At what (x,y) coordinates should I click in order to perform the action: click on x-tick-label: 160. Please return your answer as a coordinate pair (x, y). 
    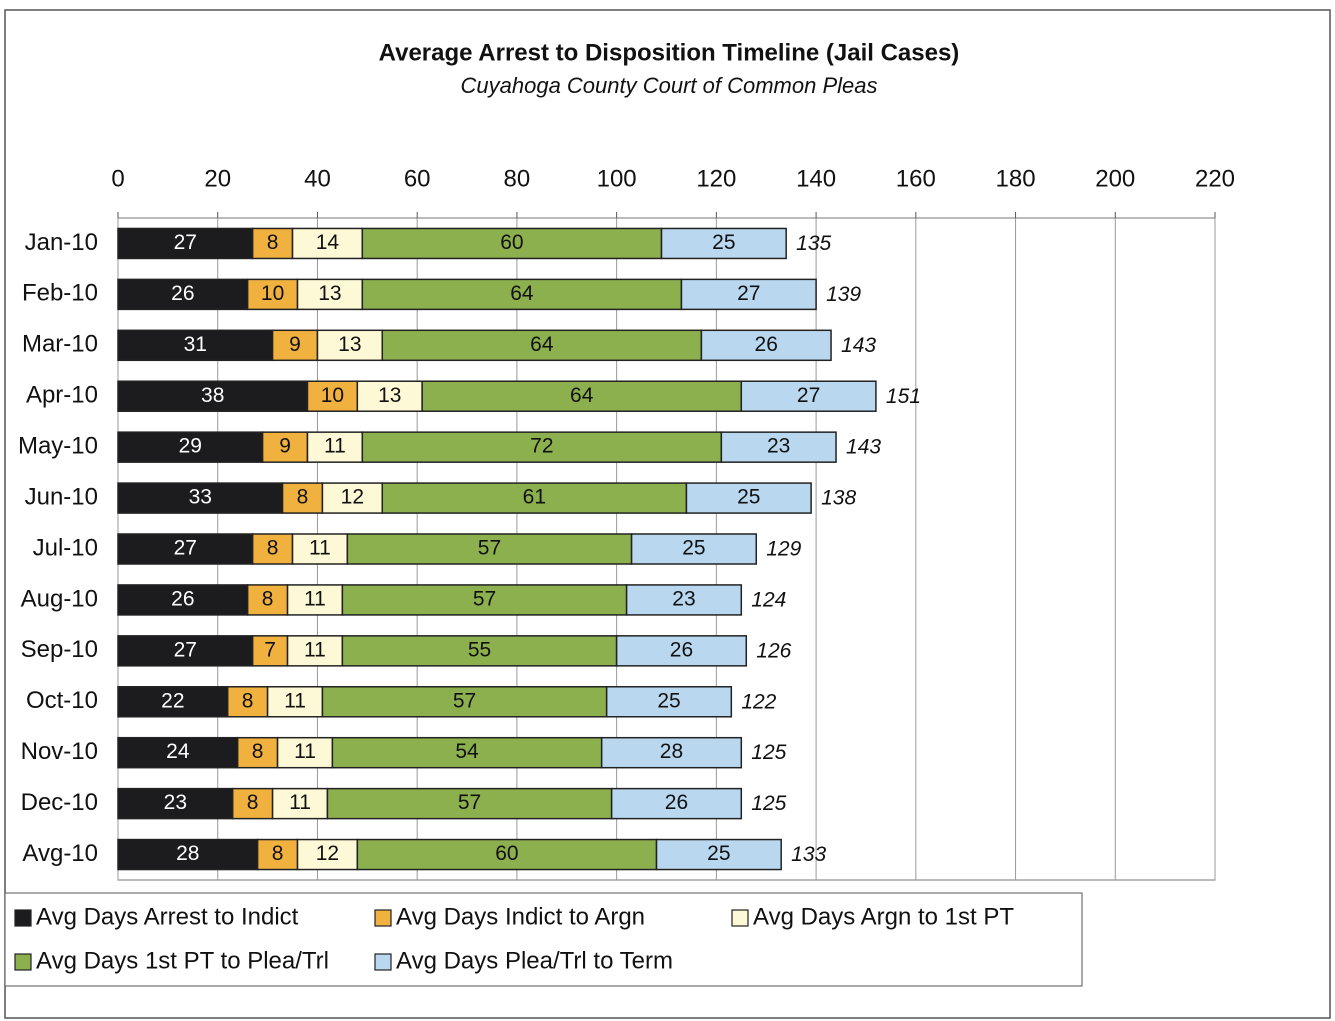
    Looking at the image, I should click on (916, 178).